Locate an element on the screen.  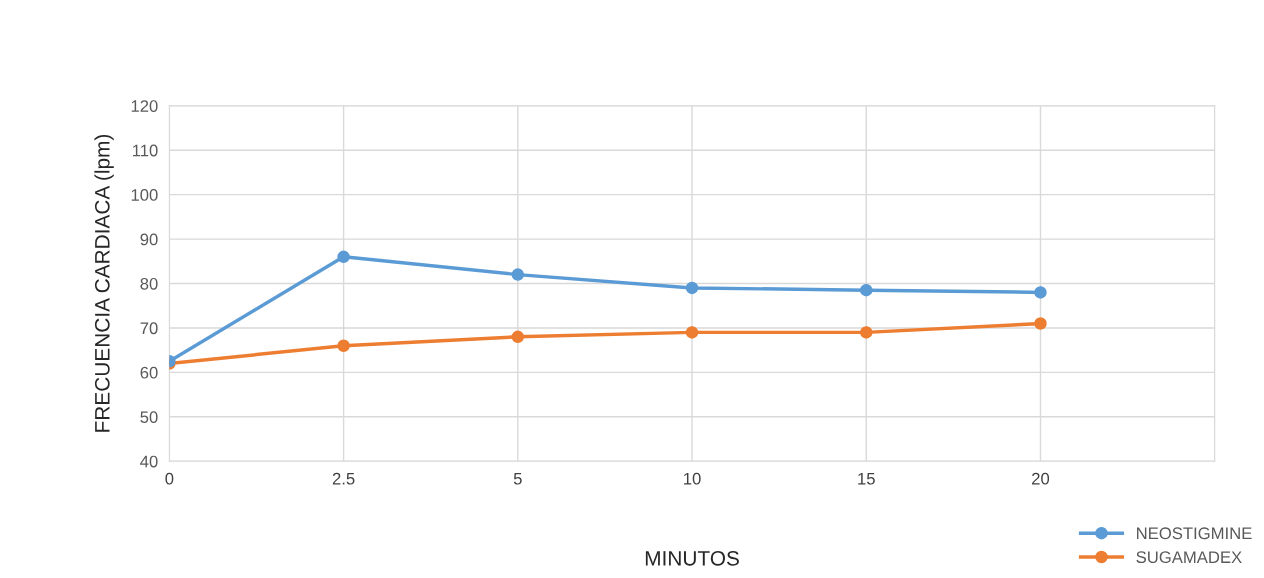
x-tick-label: 5 is located at coordinates (517, 478).